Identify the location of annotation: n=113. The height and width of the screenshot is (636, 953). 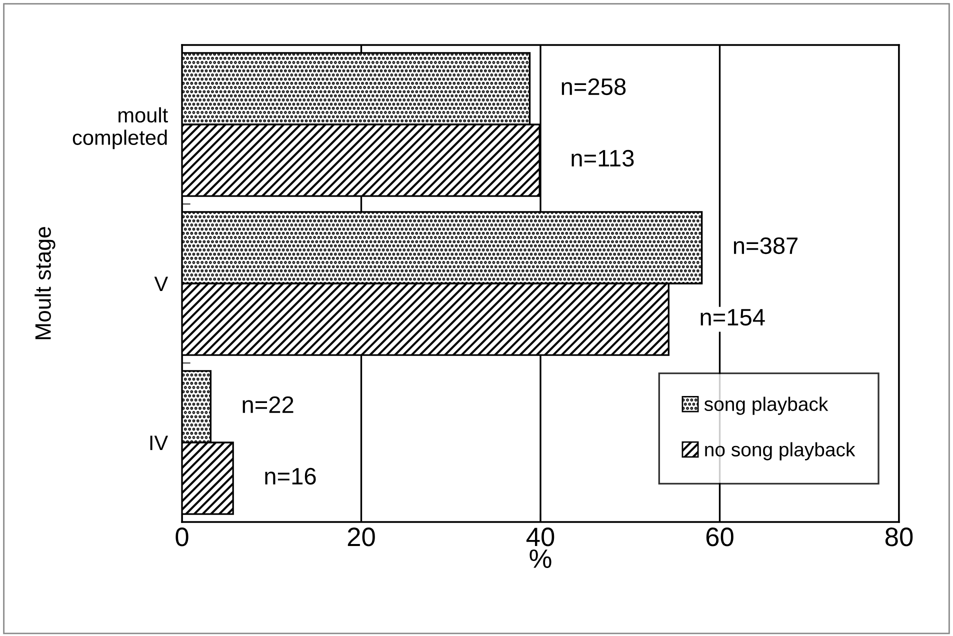
(603, 158).